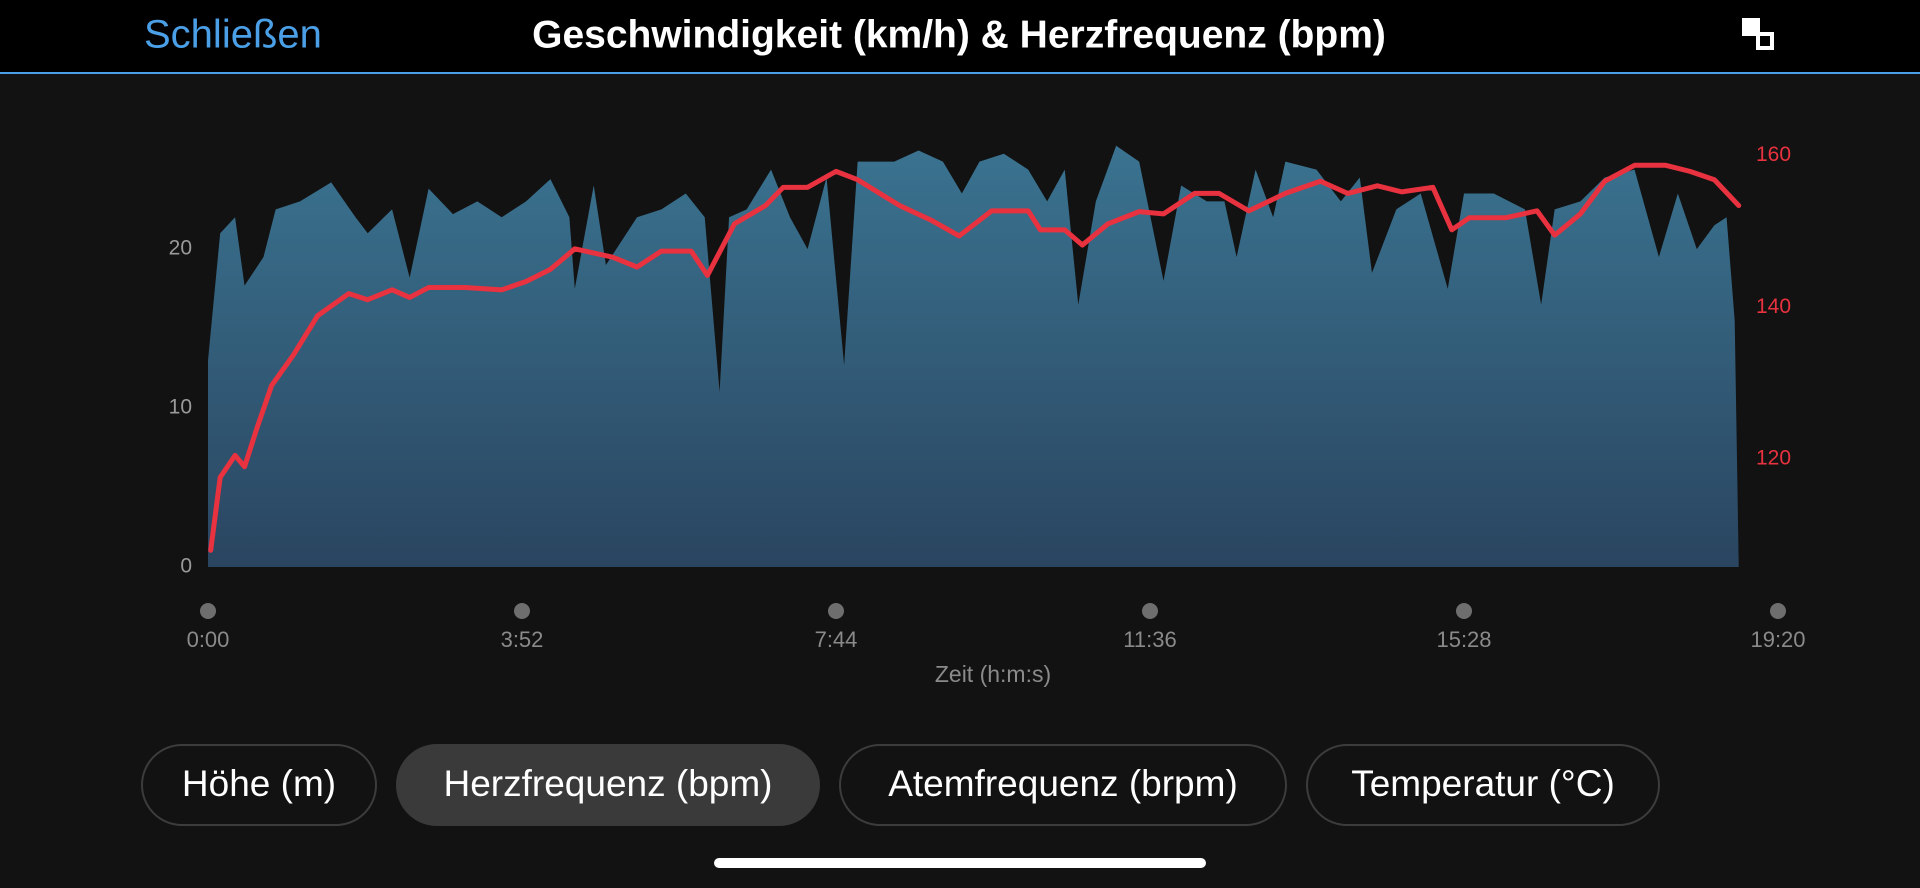 Image resolution: width=1920 pixels, height=888 pixels. I want to click on x-tick-label: 3:52, so click(522, 639).